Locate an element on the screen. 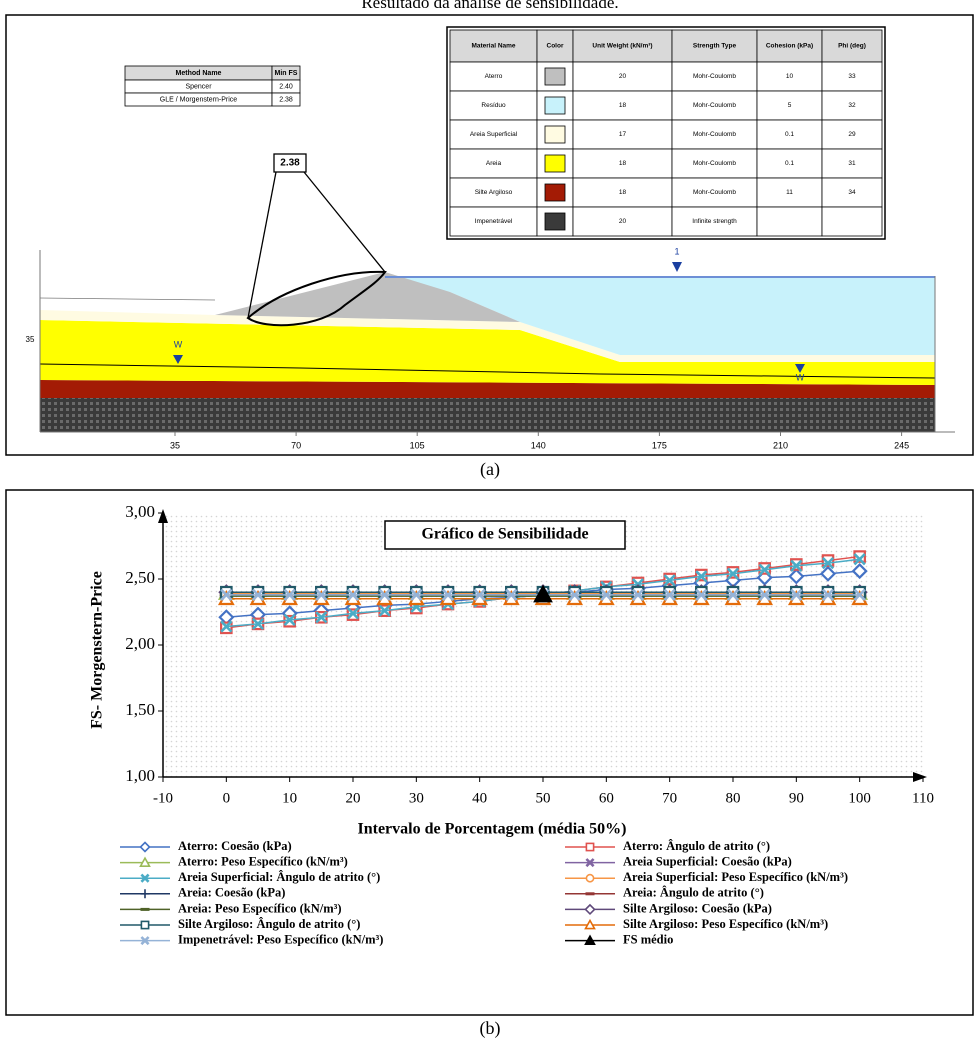 This screenshot has width=979, height=1043. table-cell-text: 2.38 is located at coordinates (286, 99).